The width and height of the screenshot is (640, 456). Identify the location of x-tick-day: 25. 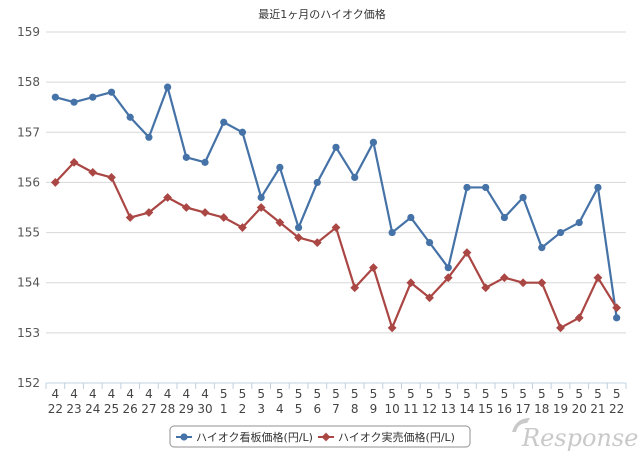
(111, 409).